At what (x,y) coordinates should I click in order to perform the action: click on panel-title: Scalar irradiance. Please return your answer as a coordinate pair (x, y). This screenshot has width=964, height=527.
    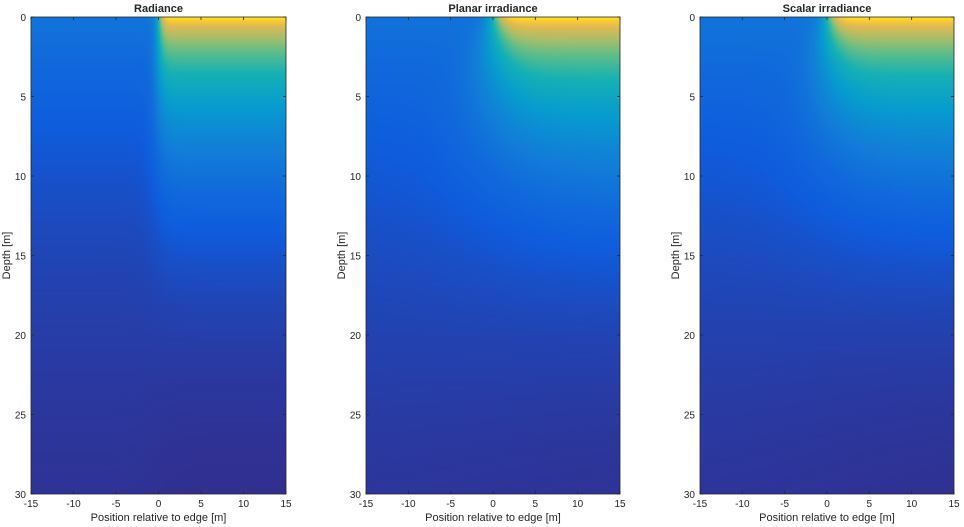
    Looking at the image, I should click on (827, 9).